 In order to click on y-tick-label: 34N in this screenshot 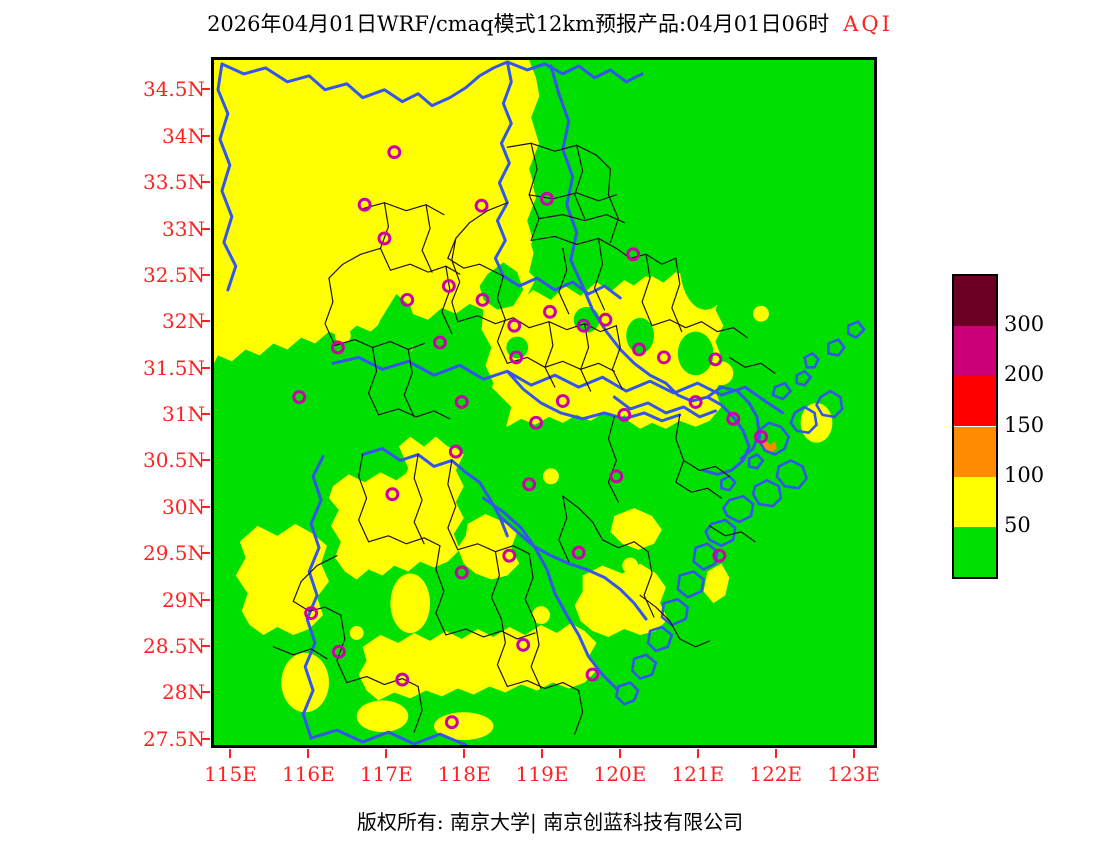, I will do `click(183, 135)`.